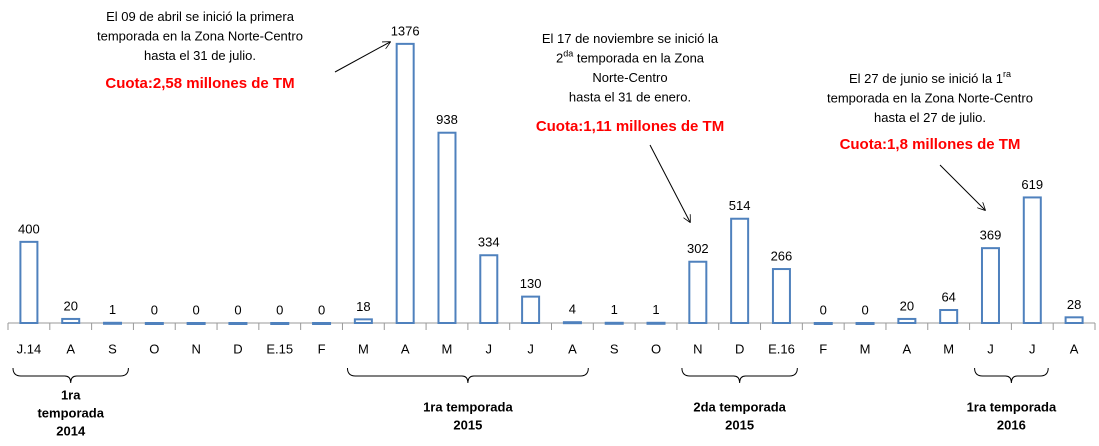 The width and height of the screenshot is (1099, 446). Describe the element at coordinates (29, 228) in the screenshot. I see `data-label: 400` at that location.